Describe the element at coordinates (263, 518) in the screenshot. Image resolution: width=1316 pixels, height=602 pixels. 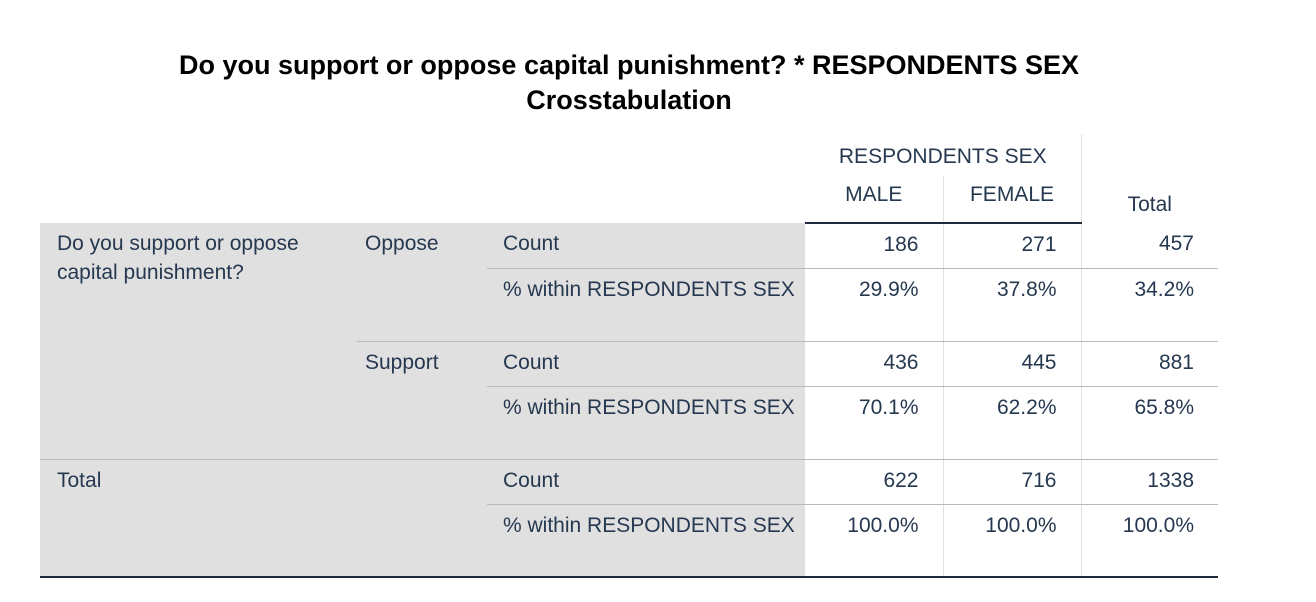
I see `row-total-label: Total` at that location.